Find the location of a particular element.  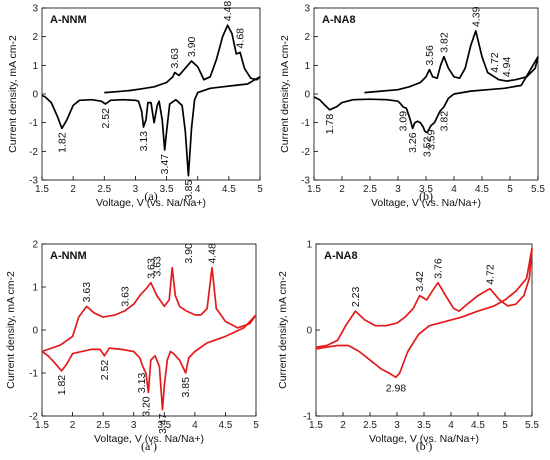

panel-title: A-NA8 is located at coordinates (341, 256).